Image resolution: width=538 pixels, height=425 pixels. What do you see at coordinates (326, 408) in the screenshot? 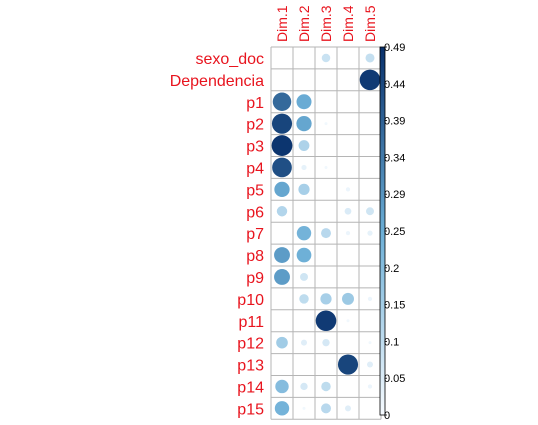
I see `cell-circle-p15-Dim.3` at bounding box center [326, 408].